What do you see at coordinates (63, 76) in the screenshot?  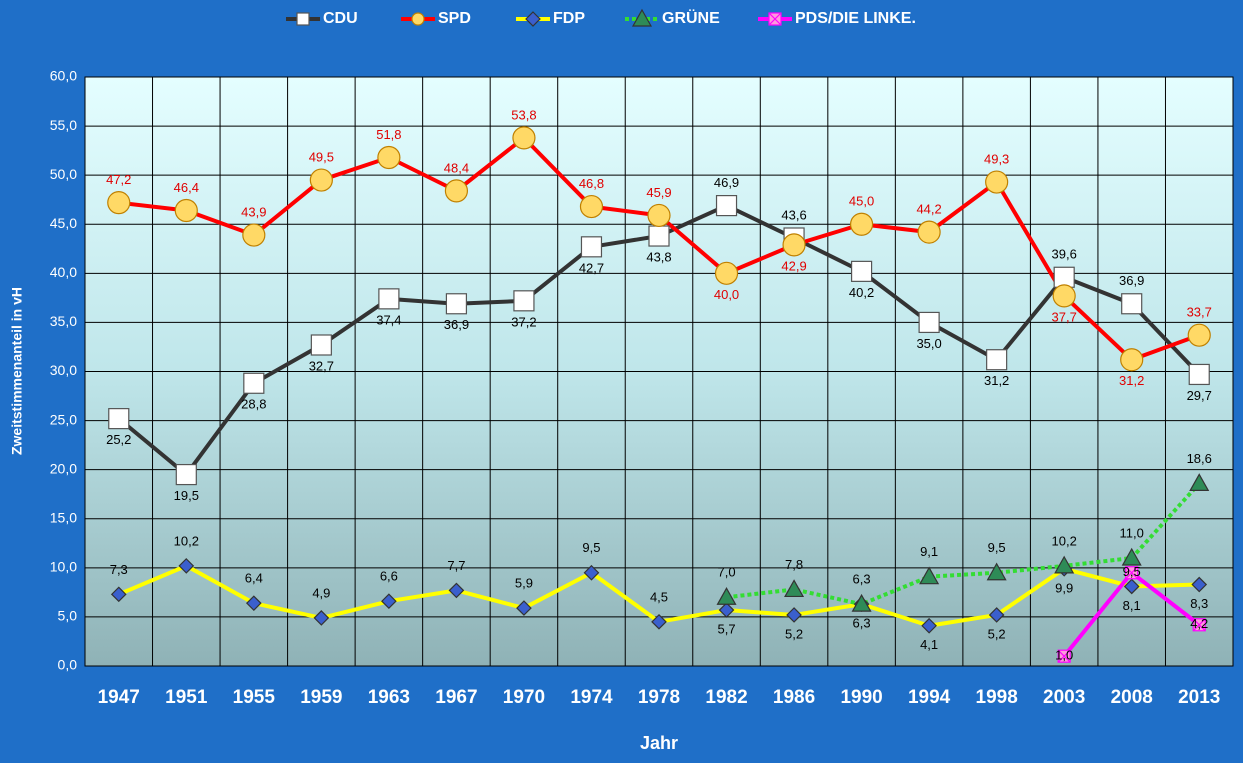 I see `y-tick-label: 60,0` at bounding box center [63, 76].